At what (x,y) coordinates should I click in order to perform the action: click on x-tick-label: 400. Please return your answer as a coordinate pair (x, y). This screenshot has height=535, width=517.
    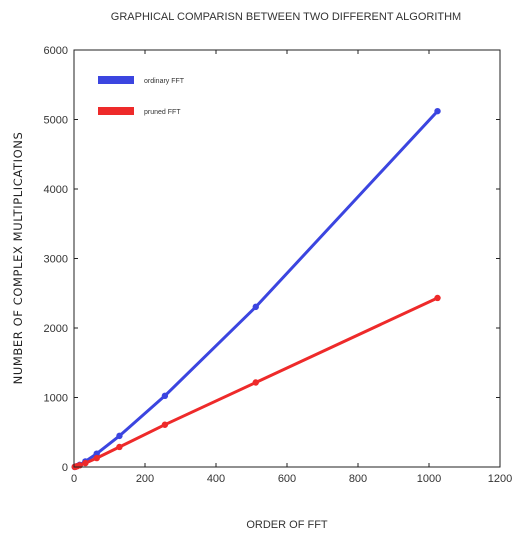
    Looking at the image, I should click on (216, 479).